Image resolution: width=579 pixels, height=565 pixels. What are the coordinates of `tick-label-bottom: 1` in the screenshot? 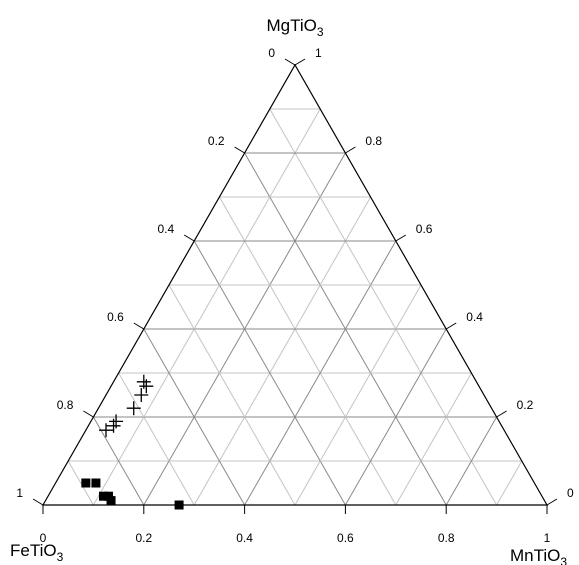 It's located at (547, 538).